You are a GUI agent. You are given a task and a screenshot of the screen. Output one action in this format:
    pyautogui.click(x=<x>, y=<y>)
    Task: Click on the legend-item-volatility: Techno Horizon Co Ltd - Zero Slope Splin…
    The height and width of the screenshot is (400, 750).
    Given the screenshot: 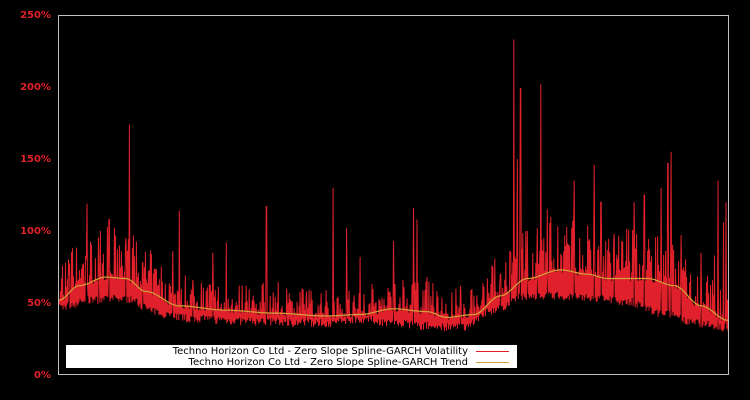 What is the action you would take?
    pyautogui.click(x=341, y=351)
    